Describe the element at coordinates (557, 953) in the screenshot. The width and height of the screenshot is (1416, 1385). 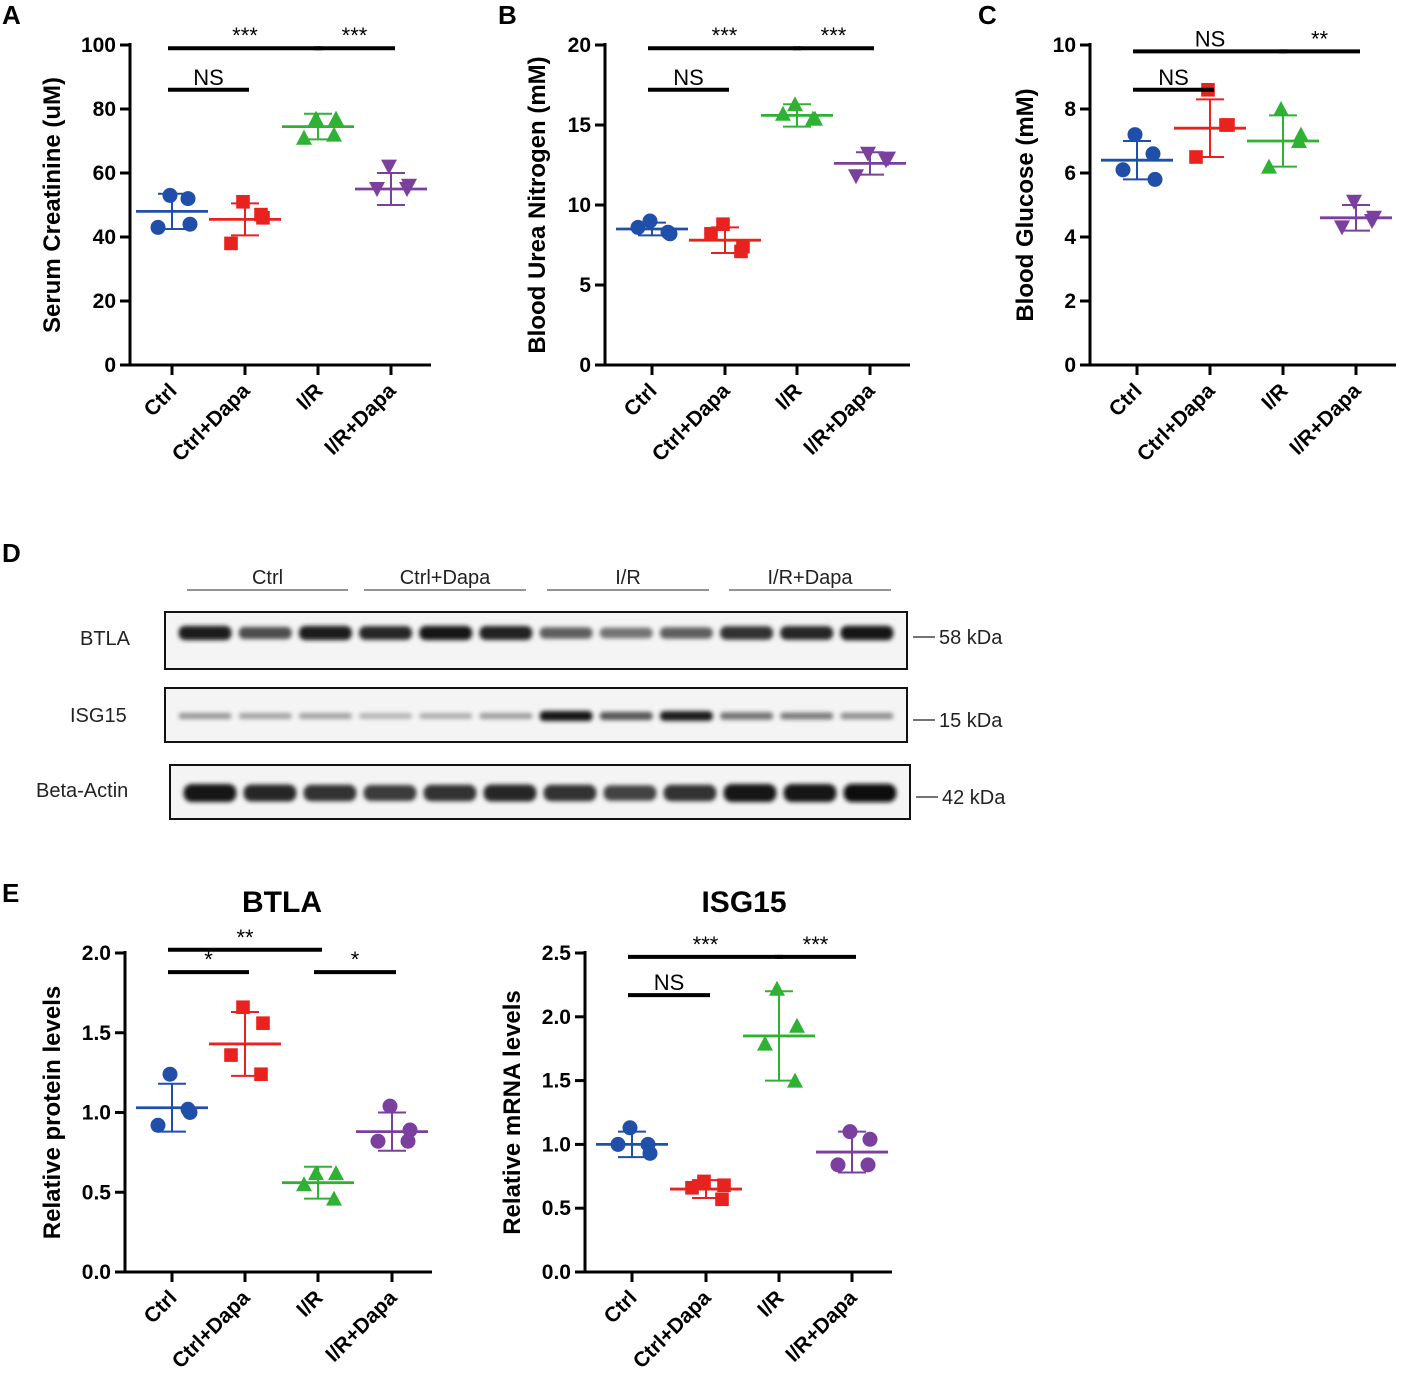
I see `y-tick-label: 2.5` at that location.